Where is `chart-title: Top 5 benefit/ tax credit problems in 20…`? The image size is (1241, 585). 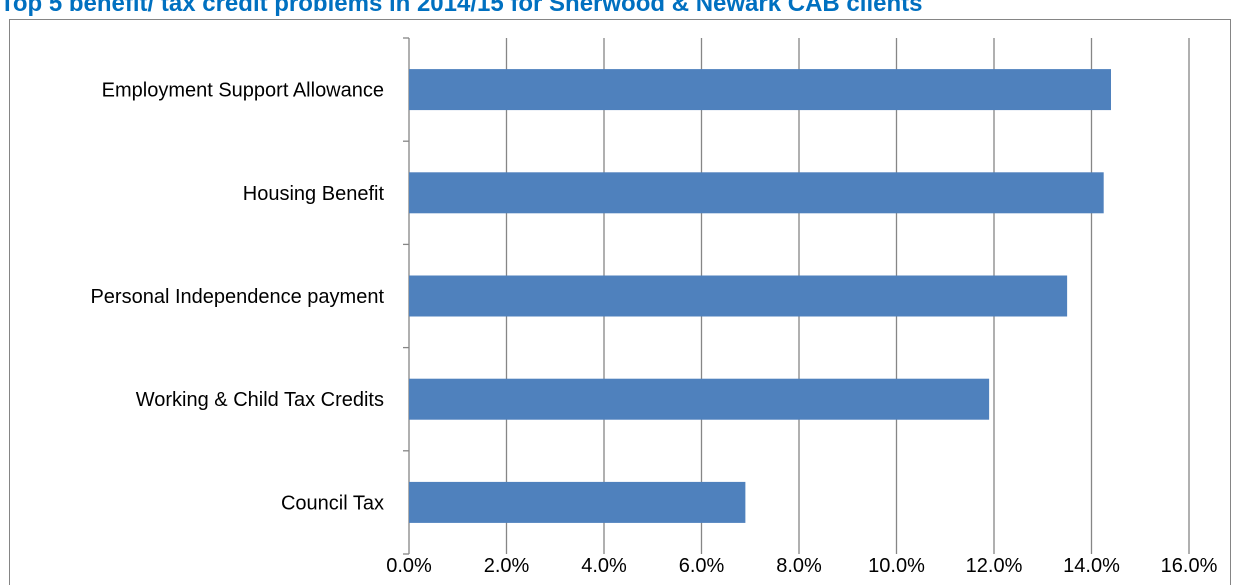 chart-title: Top 5 benefit/ tax credit problems in 20… is located at coordinates (461, 8).